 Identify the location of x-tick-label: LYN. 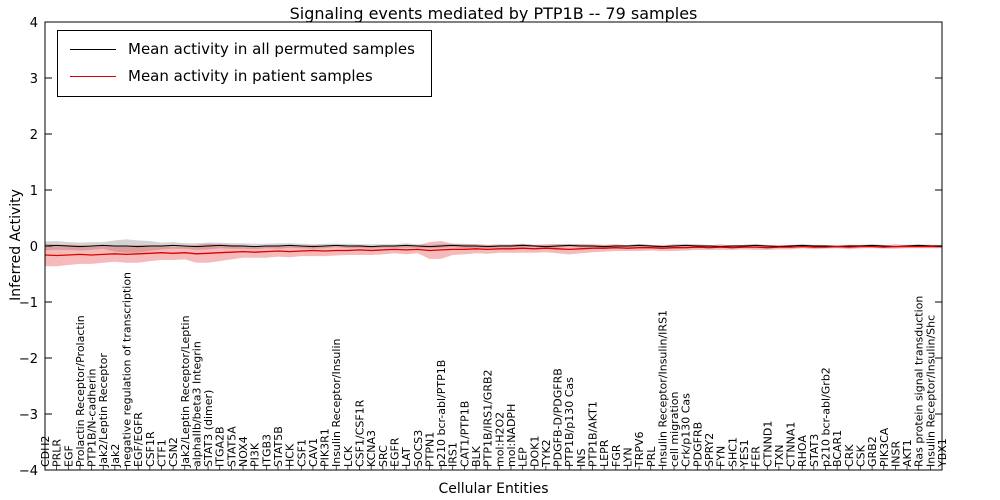
(627, 457).